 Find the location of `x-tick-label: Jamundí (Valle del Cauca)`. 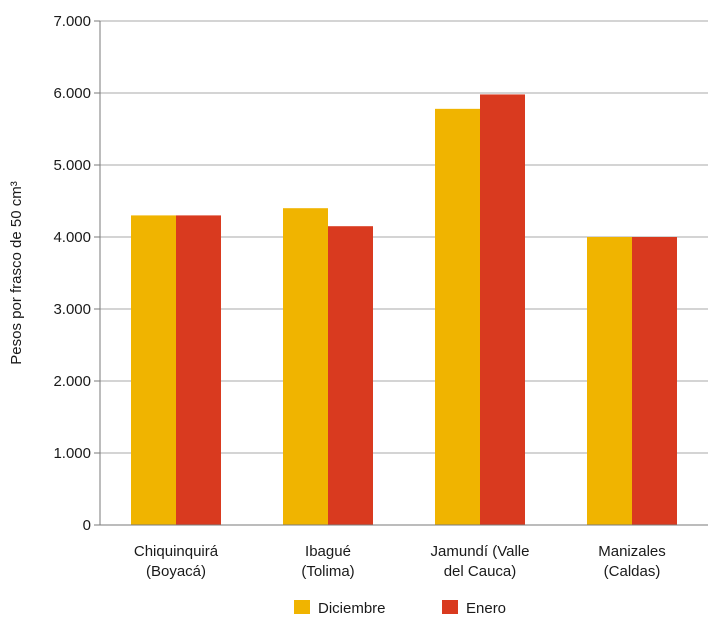

x-tick-label: Jamundí (Valle del Cauca) is located at coordinates (480, 561).